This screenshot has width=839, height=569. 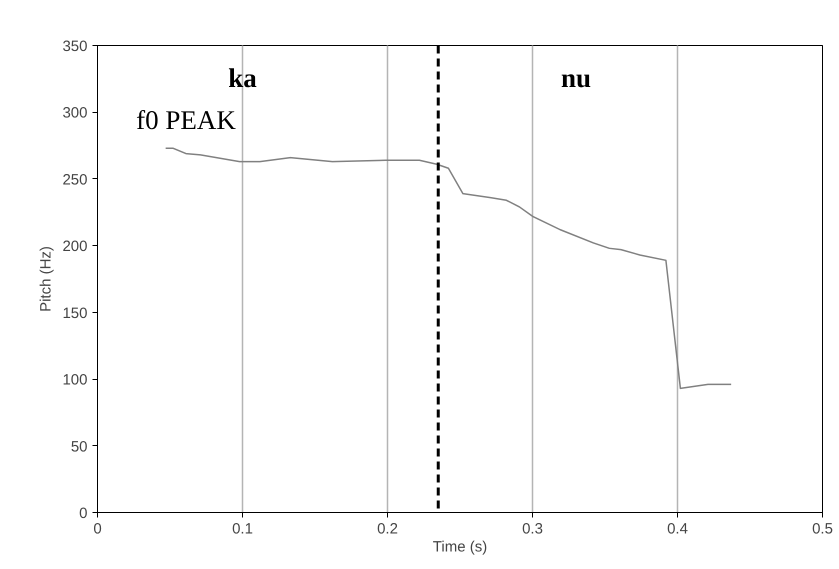 I want to click on y-tick-label: 50, so click(x=79, y=447).